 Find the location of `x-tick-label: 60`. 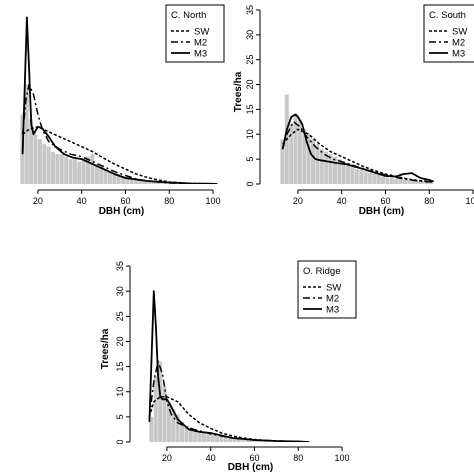

x-tick-label: 60 is located at coordinates (254, 458).